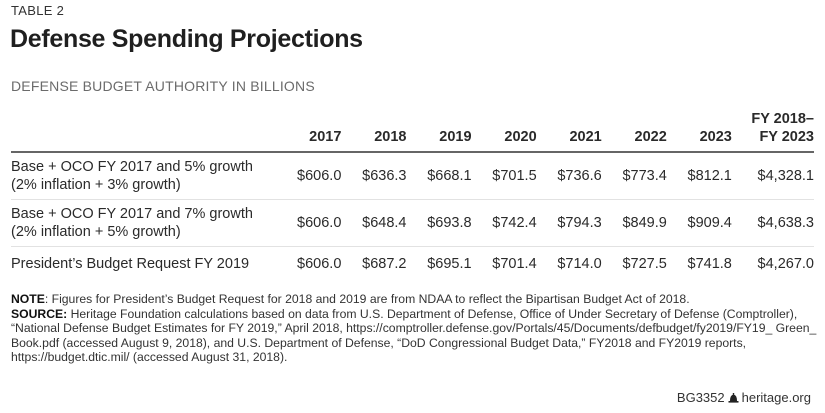  Describe the element at coordinates (455, 137) in the screenshot. I see `column-header: 2019` at that location.